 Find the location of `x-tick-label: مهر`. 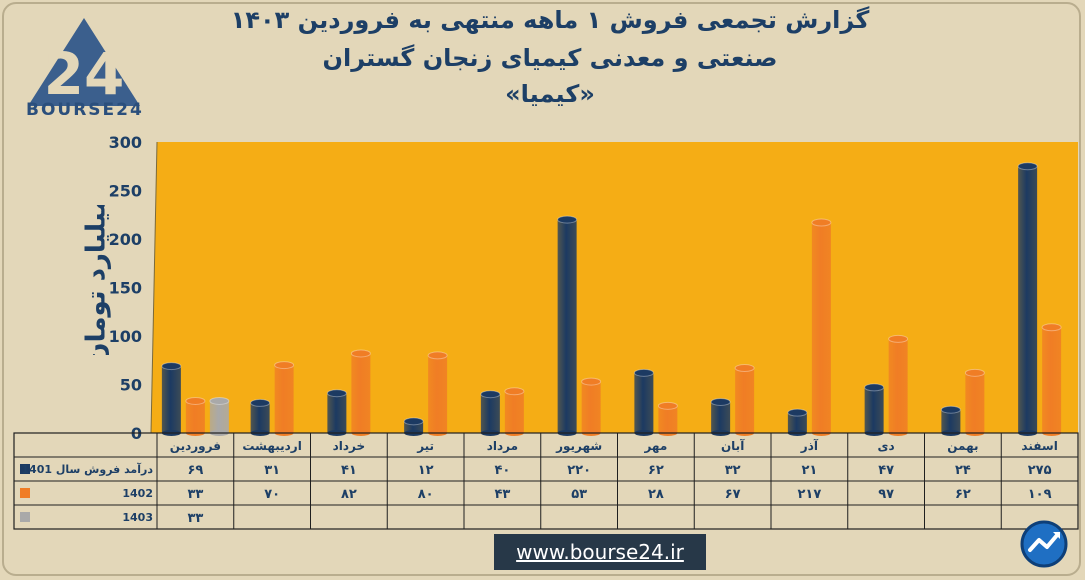

x-tick-label: مهر is located at coordinates (655, 446).